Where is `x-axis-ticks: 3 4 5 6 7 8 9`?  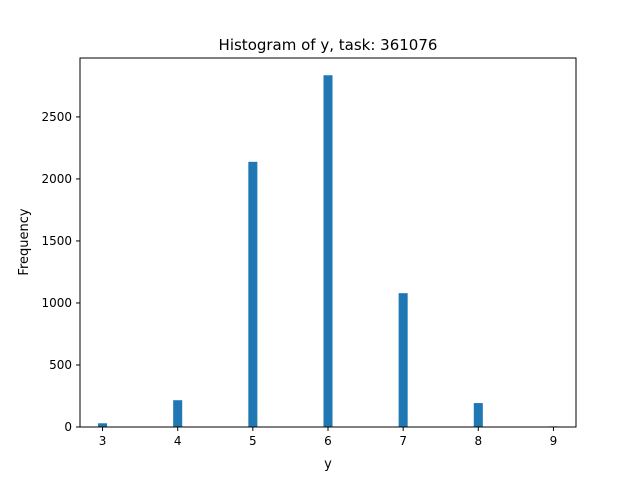 x-axis-ticks: 3 4 5 6 7 8 9 is located at coordinates (328, 437).